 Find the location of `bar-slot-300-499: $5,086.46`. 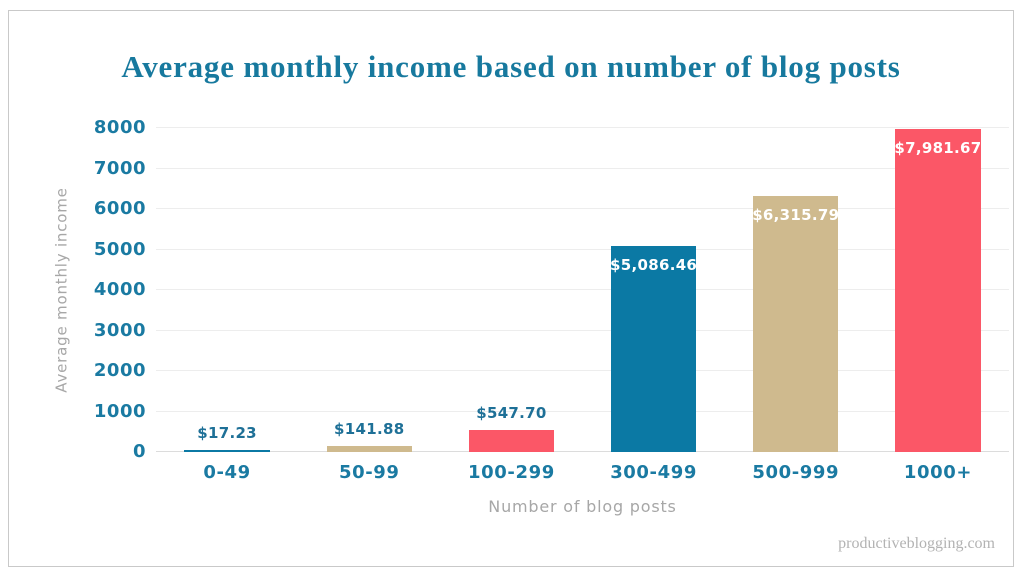

bar-slot-300-499: $5,086.46 is located at coordinates (654, 290).